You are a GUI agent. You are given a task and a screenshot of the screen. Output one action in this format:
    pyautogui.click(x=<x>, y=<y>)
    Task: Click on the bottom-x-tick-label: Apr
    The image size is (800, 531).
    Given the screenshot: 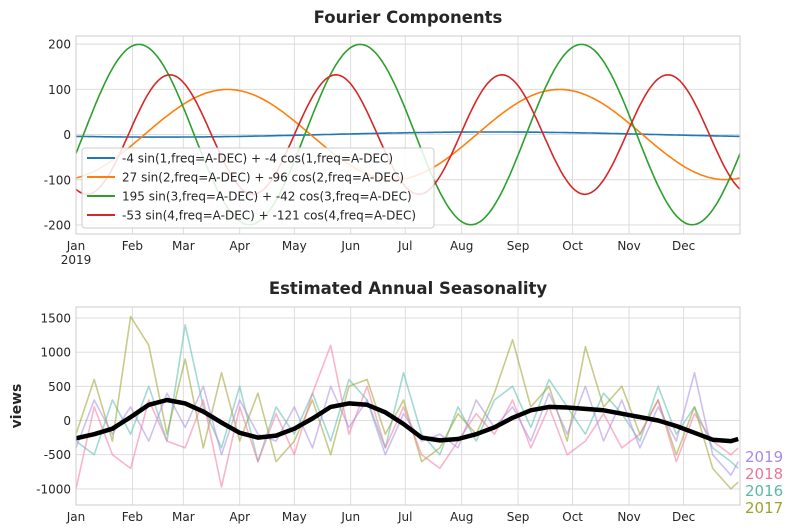 What is the action you would take?
    pyautogui.click(x=239, y=517)
    